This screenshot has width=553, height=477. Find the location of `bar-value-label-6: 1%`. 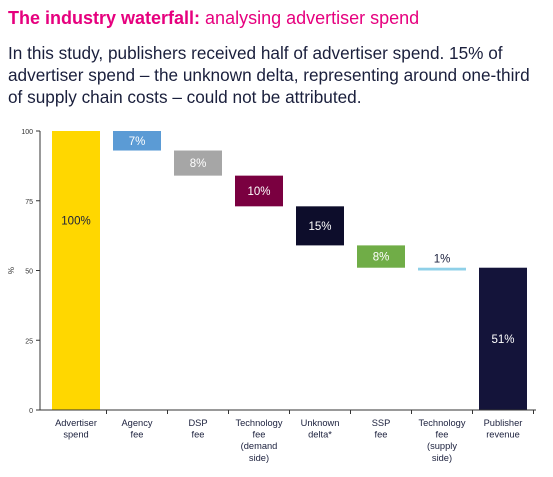

bar-value-label-6: 1% is located at coordinates (442, 260).